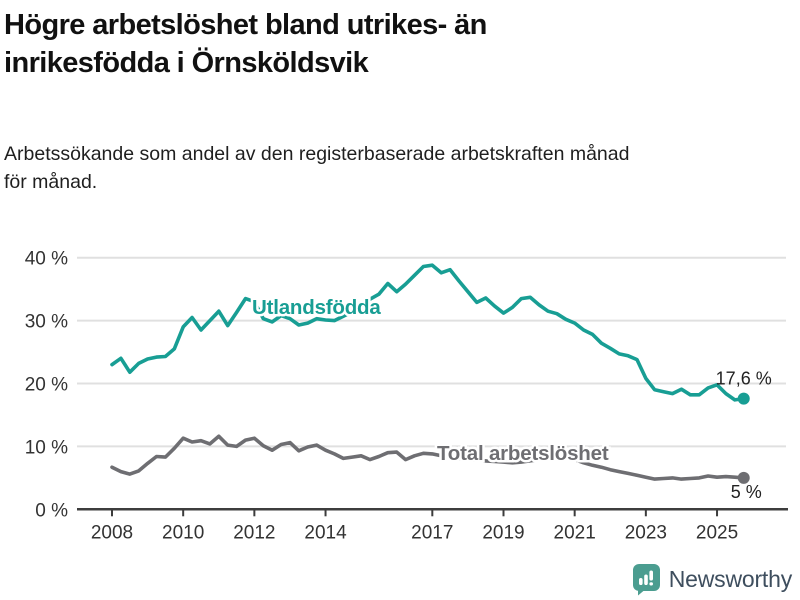  What do you see at coordinates (717, 532) in the screenshot?
I see `x-tick-label-2025: 2025` at bounding box center [717, 532].